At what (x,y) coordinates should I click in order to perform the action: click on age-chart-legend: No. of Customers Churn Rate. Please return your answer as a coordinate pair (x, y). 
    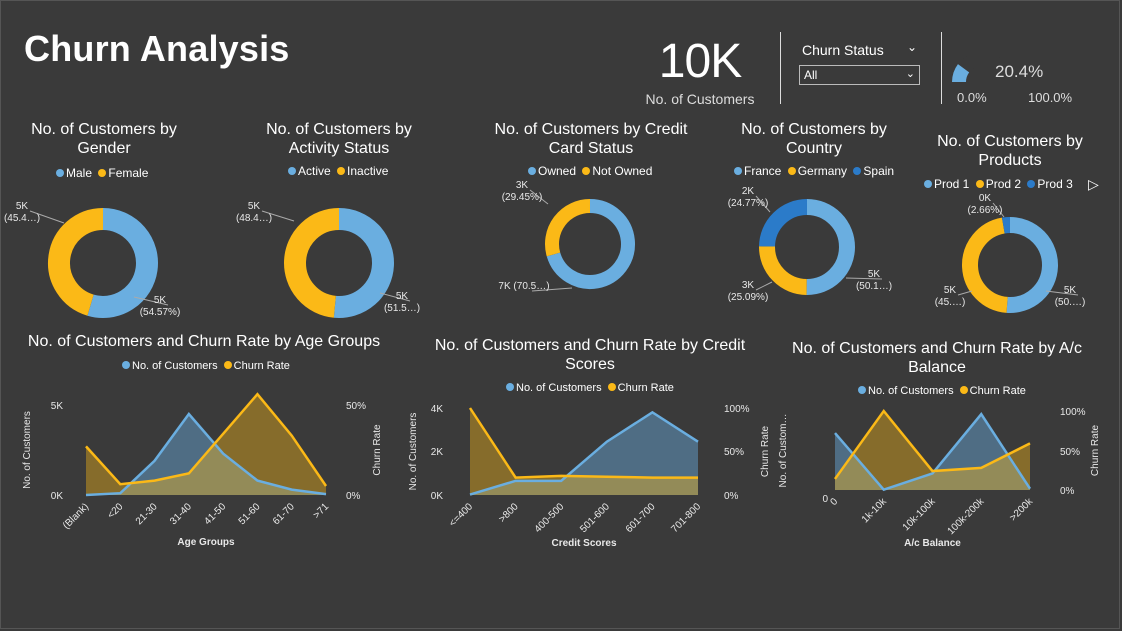
    Looking at the image, I should click on (207, 366).